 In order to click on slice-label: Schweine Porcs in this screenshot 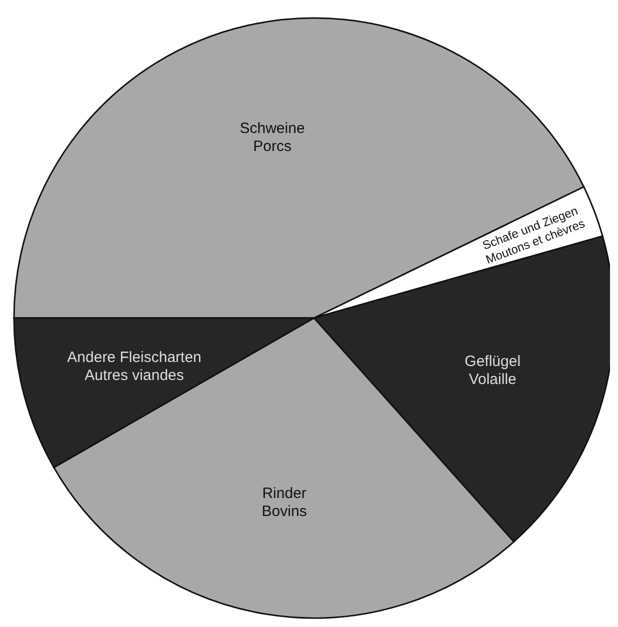, I will do `click(272, 137)`.